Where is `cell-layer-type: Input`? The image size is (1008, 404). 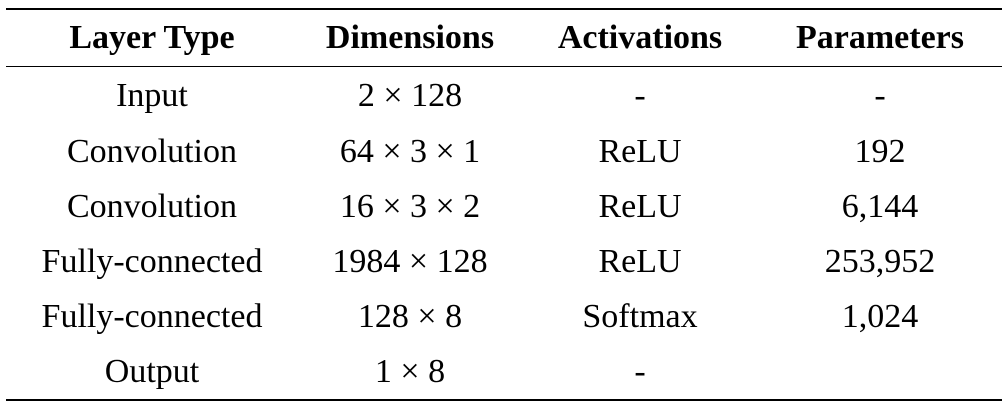
cell-layer-type: Input is located at coordinates (152, 95).